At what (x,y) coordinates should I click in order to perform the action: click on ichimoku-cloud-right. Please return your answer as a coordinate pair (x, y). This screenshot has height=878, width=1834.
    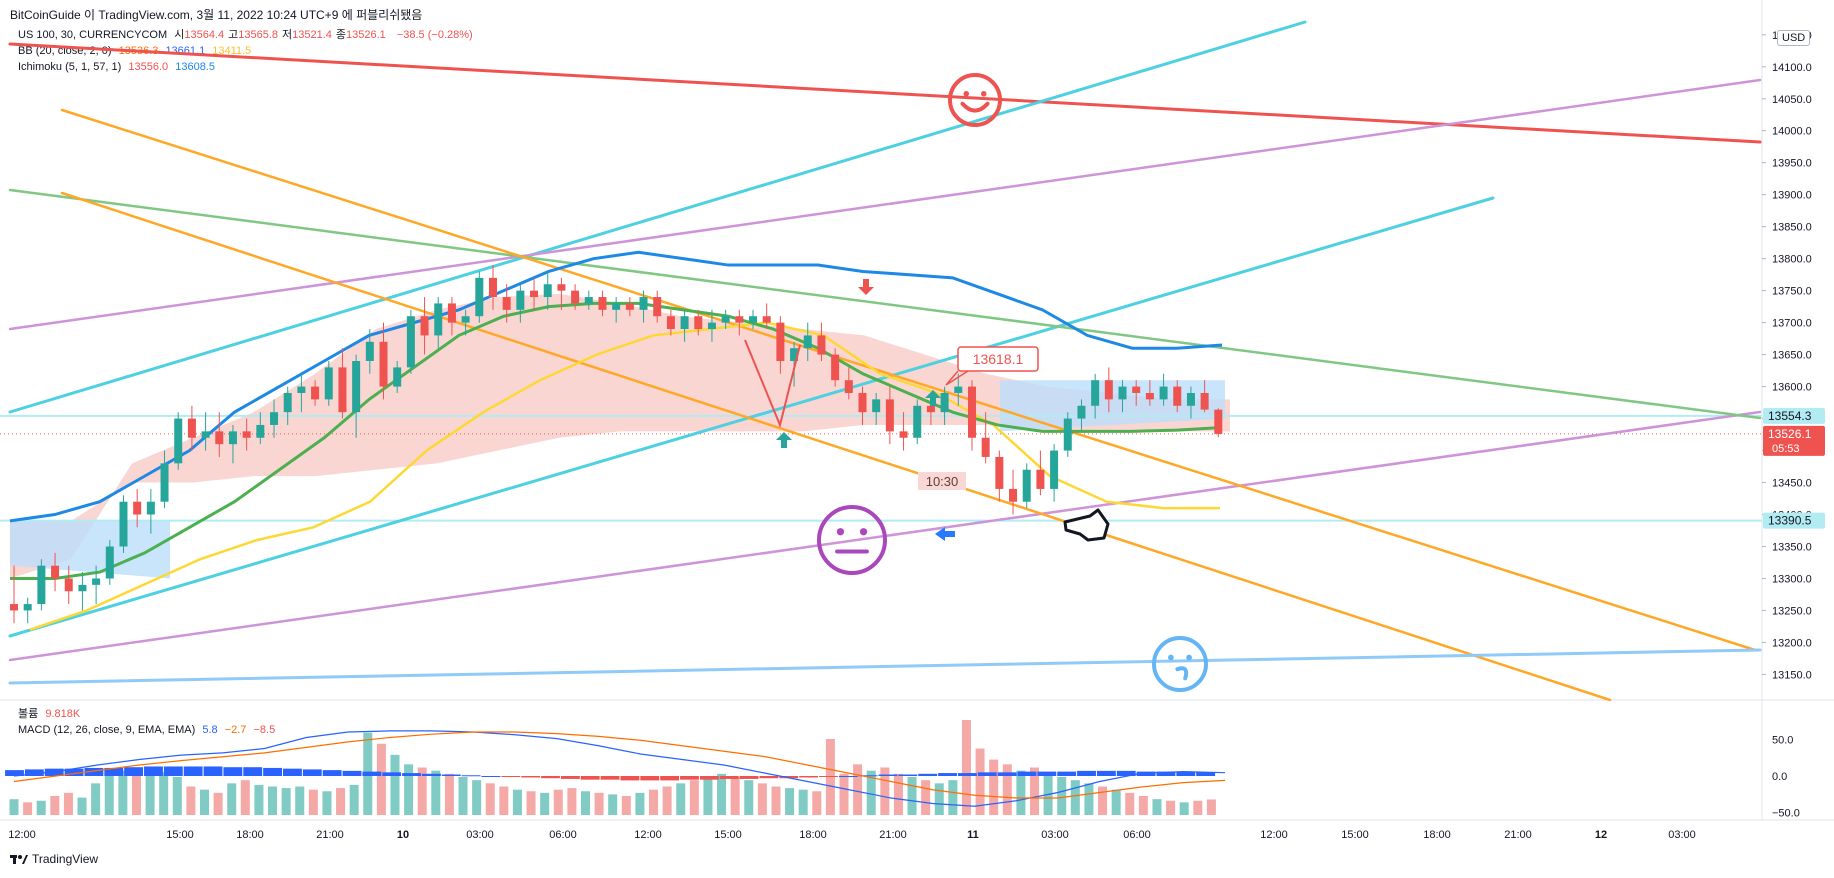
    Looking at the image, I should click on (1112, 406).